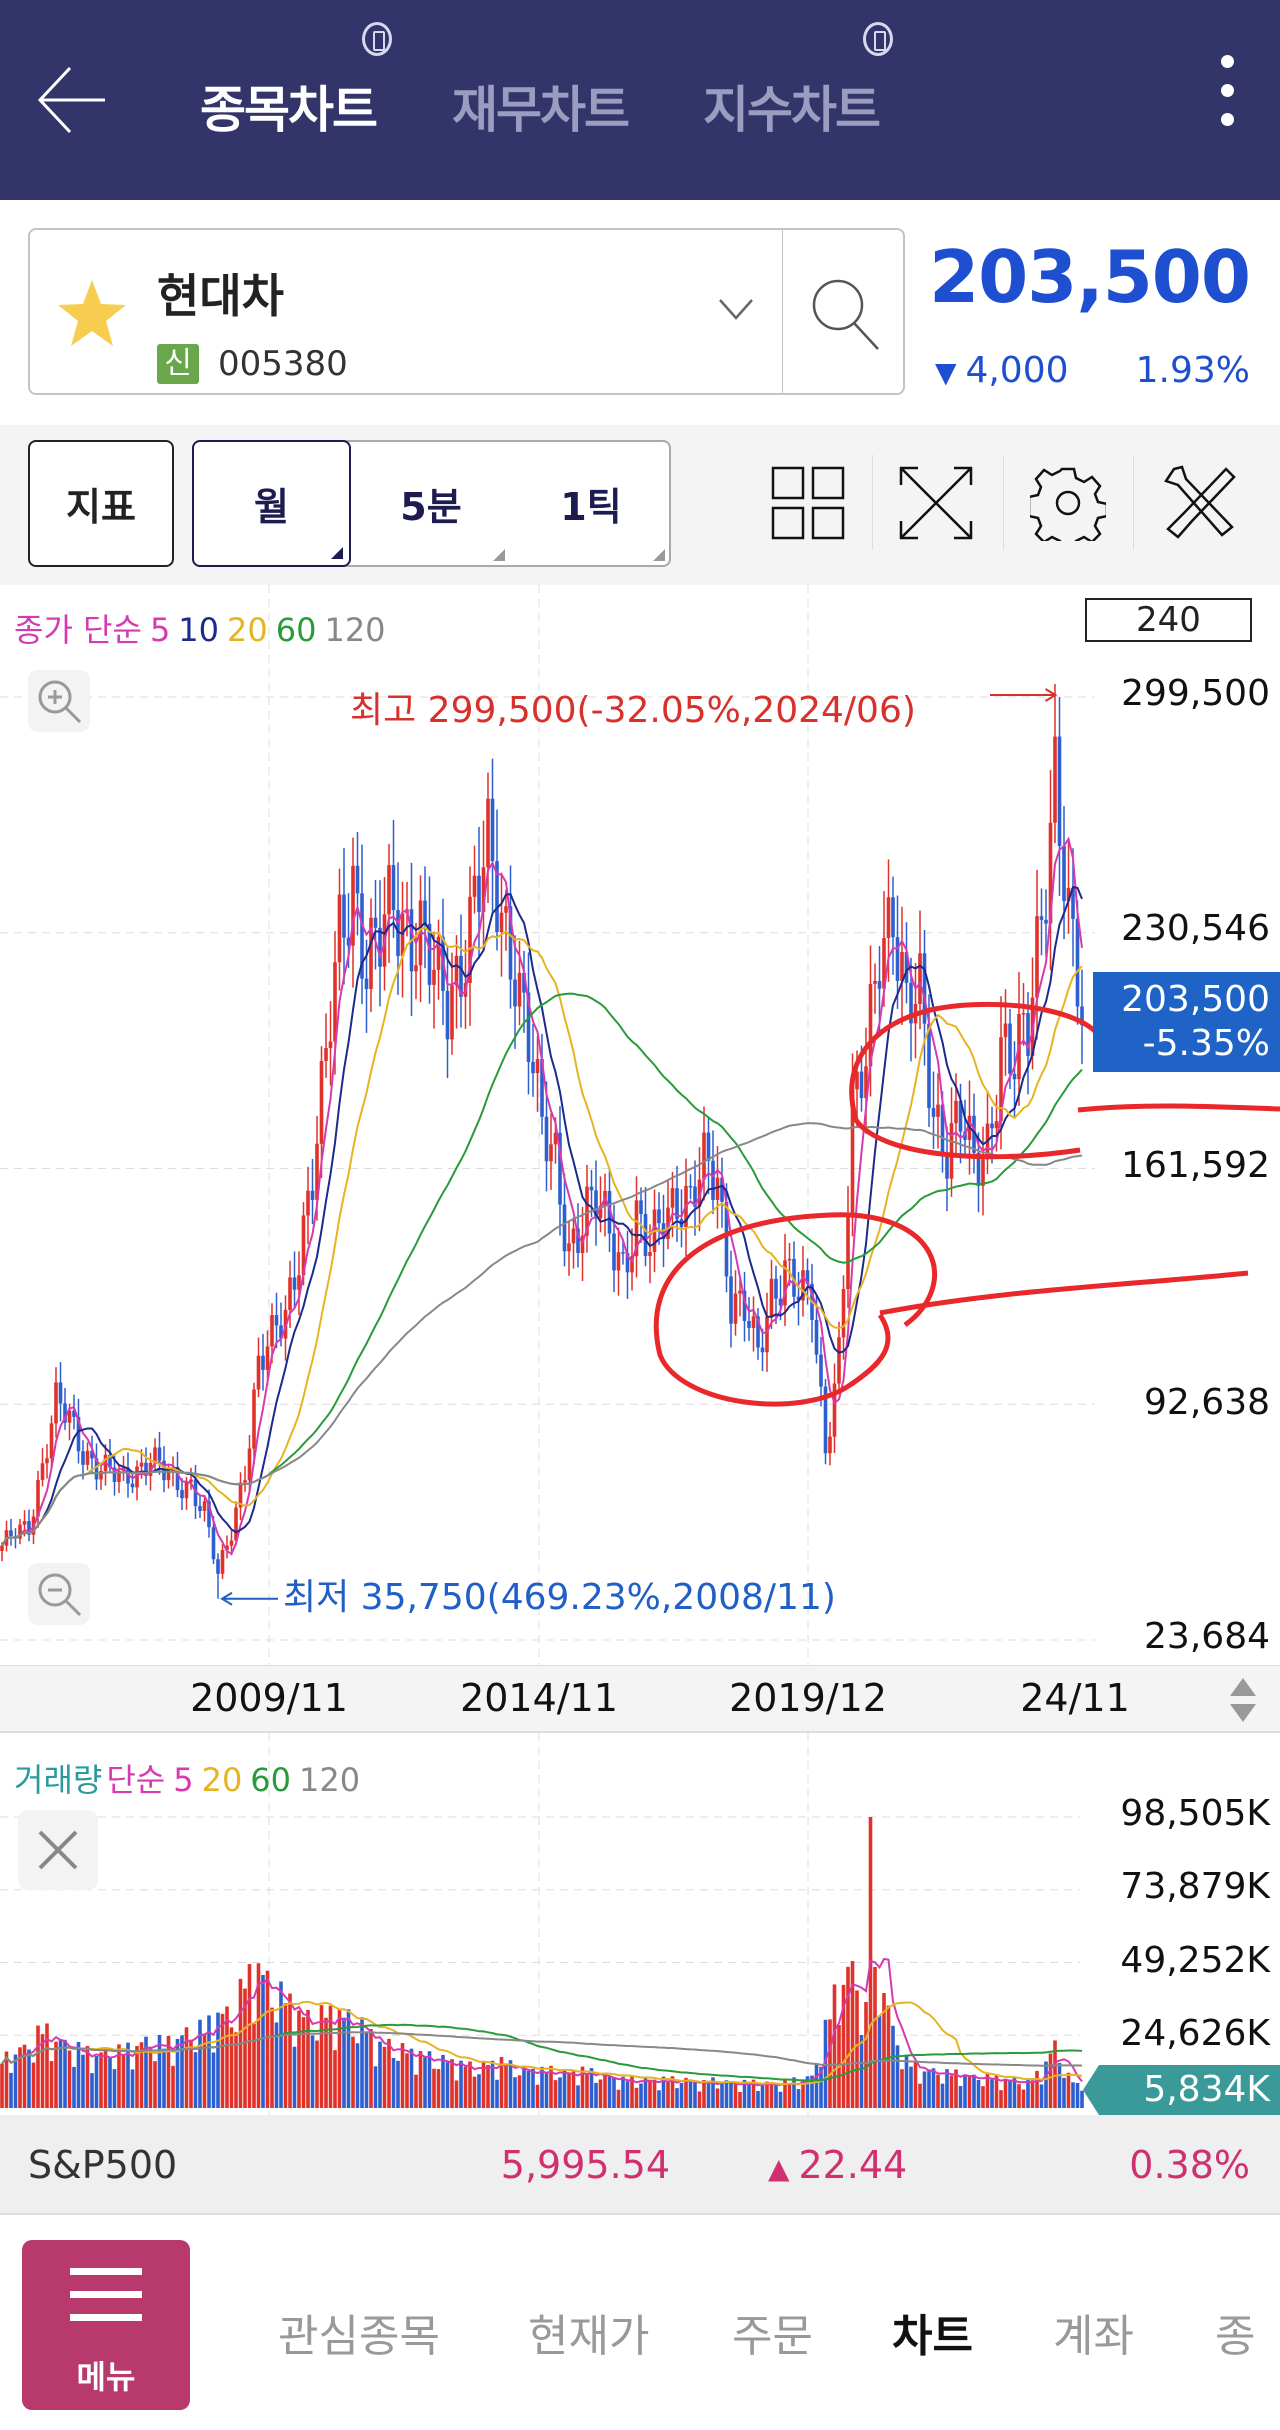 Image resolution: width=1280 pixels, height=2430 pixels. What do you see at coordinates (92, 313) in the screenshot?
I see `favorite-star-icon` at bounding box center [92, 313].